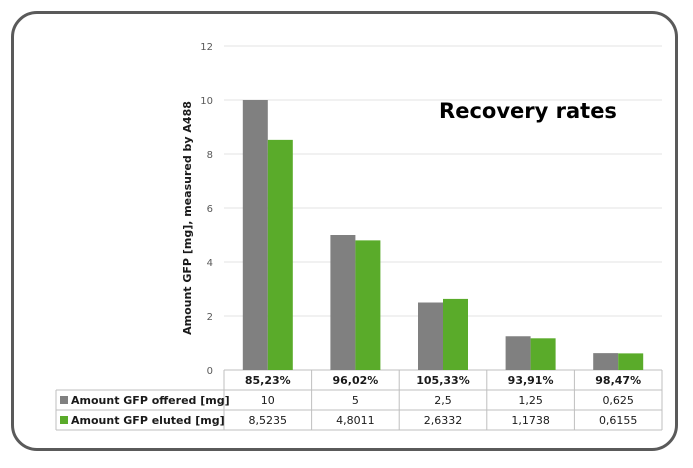  Describe the element at coordinates (150, 400) in the screenshot. I see `legend-label: Amount GFP offered [mg]` at that location.